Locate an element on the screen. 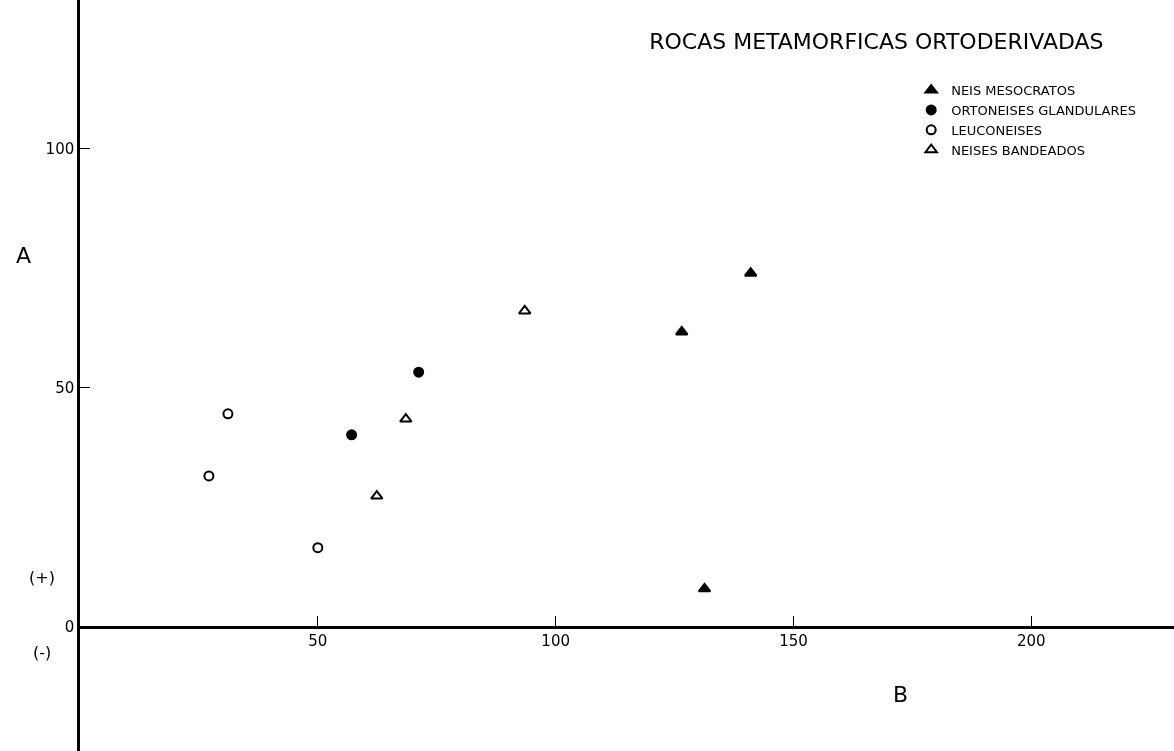 Image resolution: width=1174 pixels, height=751 pixels. legend-label: ORTONEISES GLANDULARES is located at coordinates (1043, 111).